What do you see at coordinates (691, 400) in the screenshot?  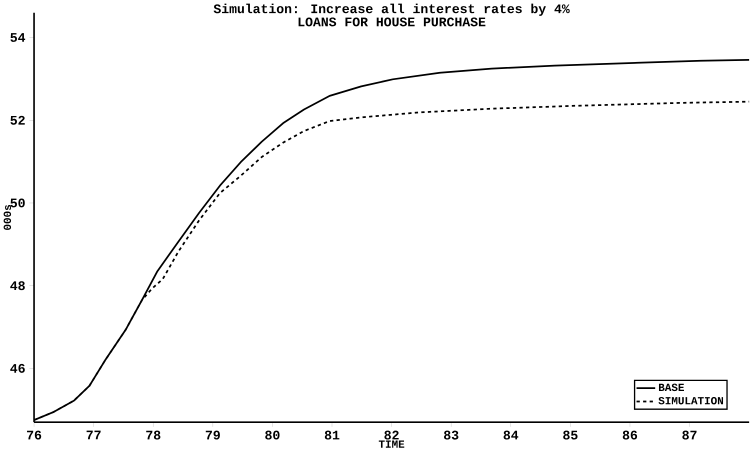 I see `legend-label: SIMULATION` at bounding box center [691, 400].